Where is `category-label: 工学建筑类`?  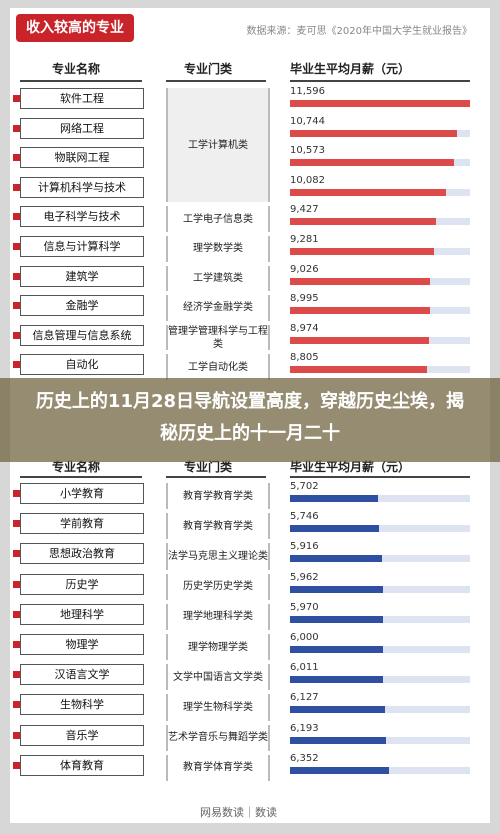
category-label: 工学建筑类 is located at coordinates (218, 278).